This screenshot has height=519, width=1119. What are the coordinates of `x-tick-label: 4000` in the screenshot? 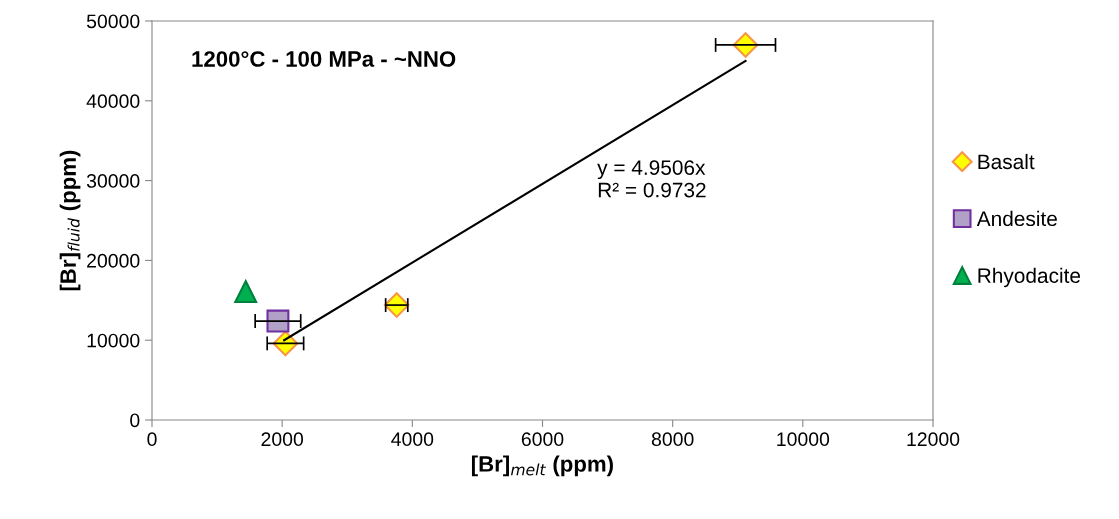 It's located at (412, 439).